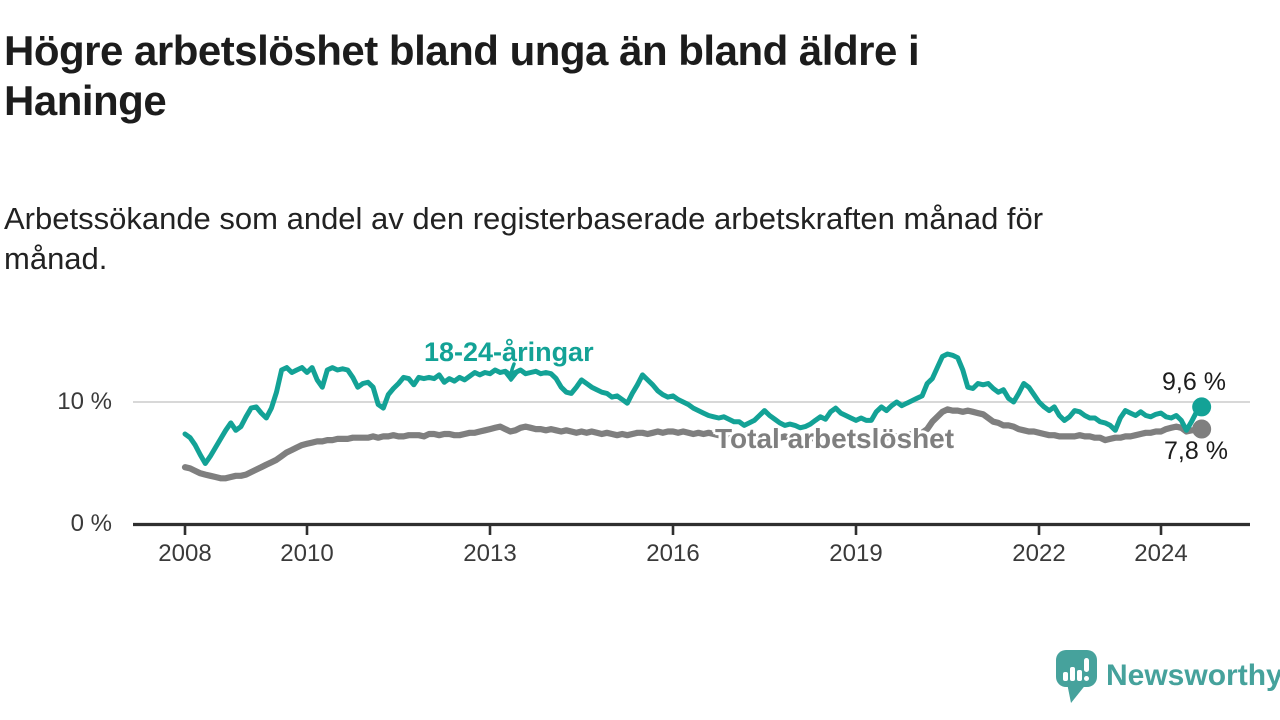 This screenshot has height=720, width=1280. Describe the element at coordinates (84, 401) in the screenshot. I see `y-axis-label-10: 10 %` at that location.